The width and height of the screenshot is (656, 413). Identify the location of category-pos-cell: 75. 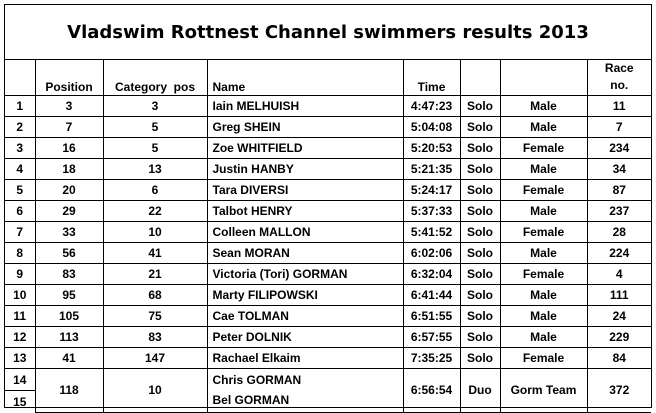
(155, 316).